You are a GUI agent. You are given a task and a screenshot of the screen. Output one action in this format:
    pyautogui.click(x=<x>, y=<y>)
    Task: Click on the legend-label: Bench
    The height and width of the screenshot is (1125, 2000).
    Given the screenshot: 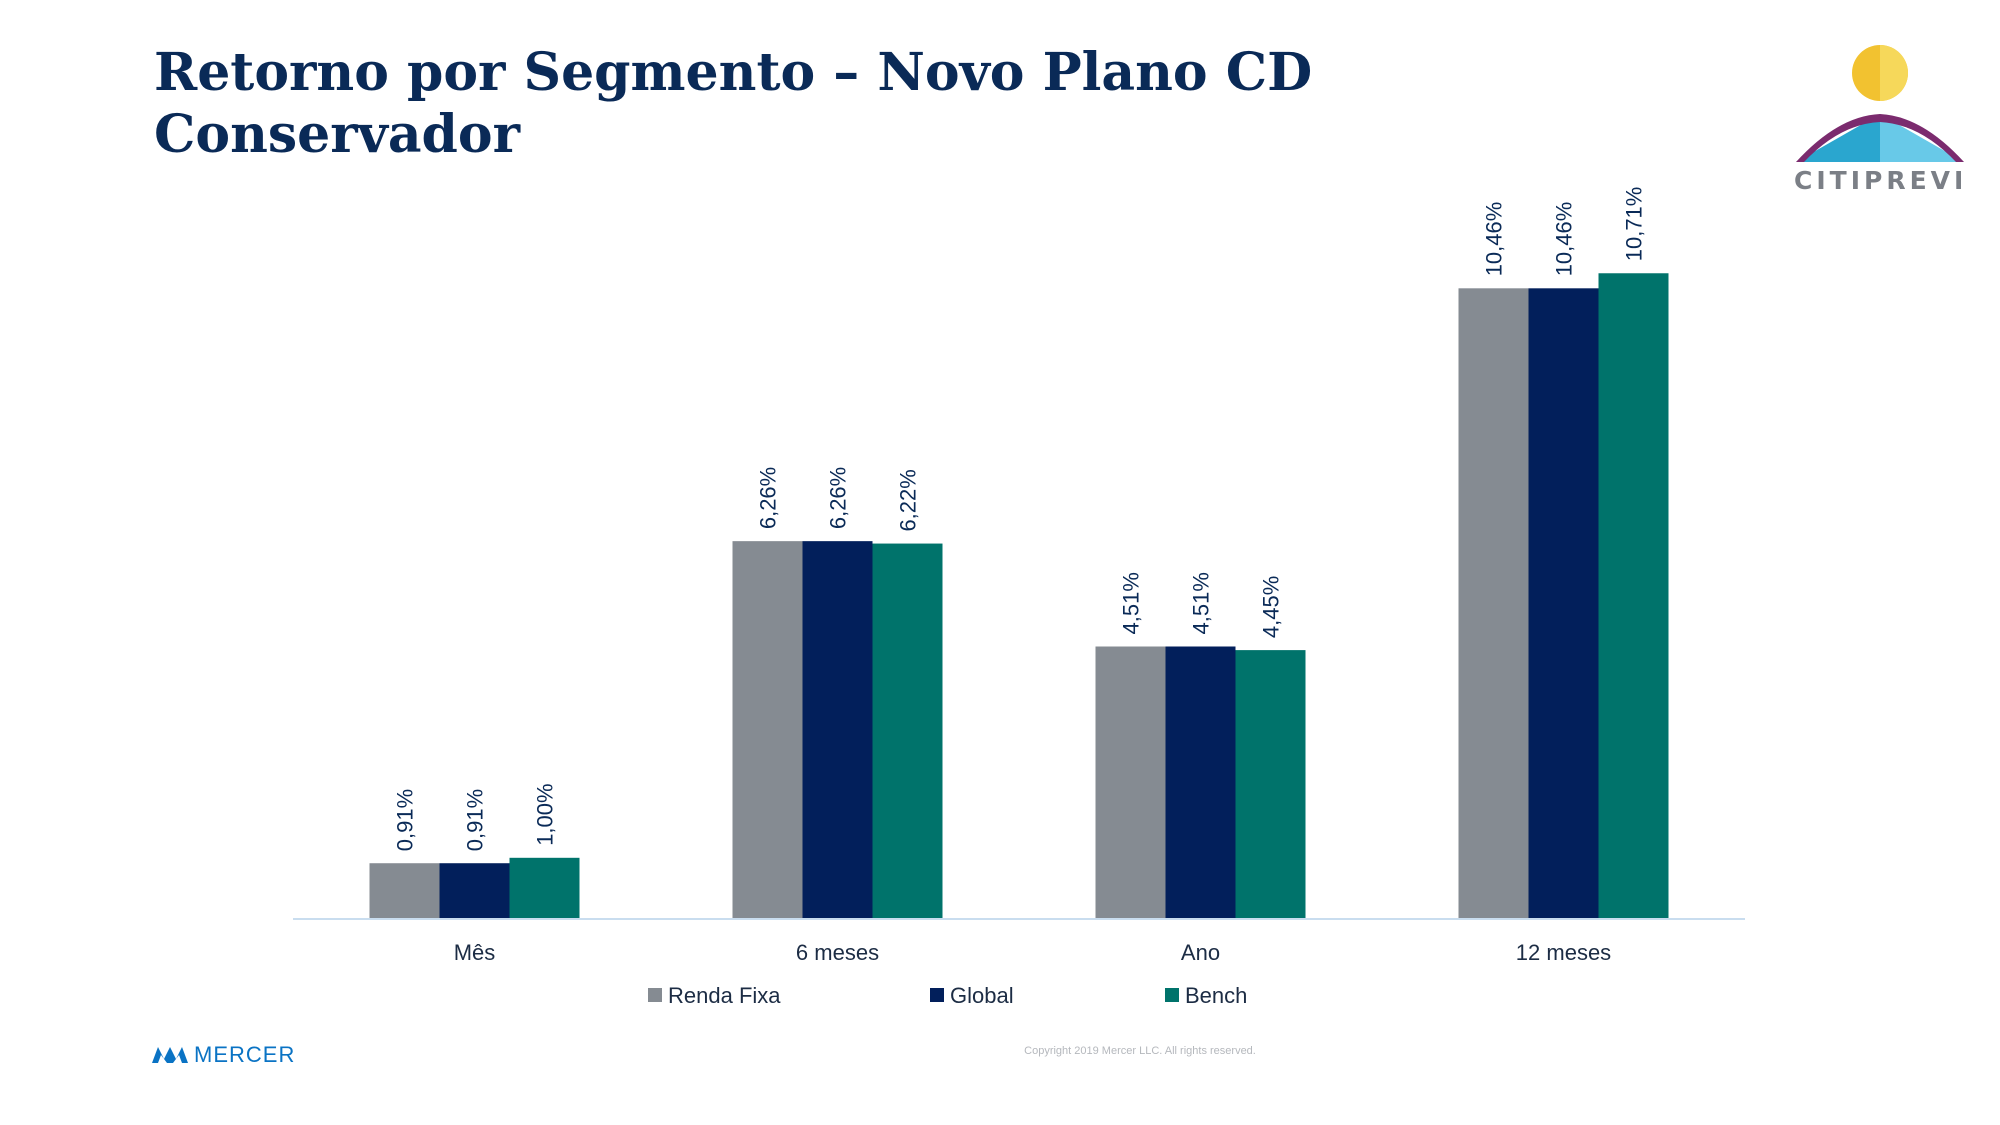 What is the action you would take?
    pyautogui.click(x=1216, y=995)
    